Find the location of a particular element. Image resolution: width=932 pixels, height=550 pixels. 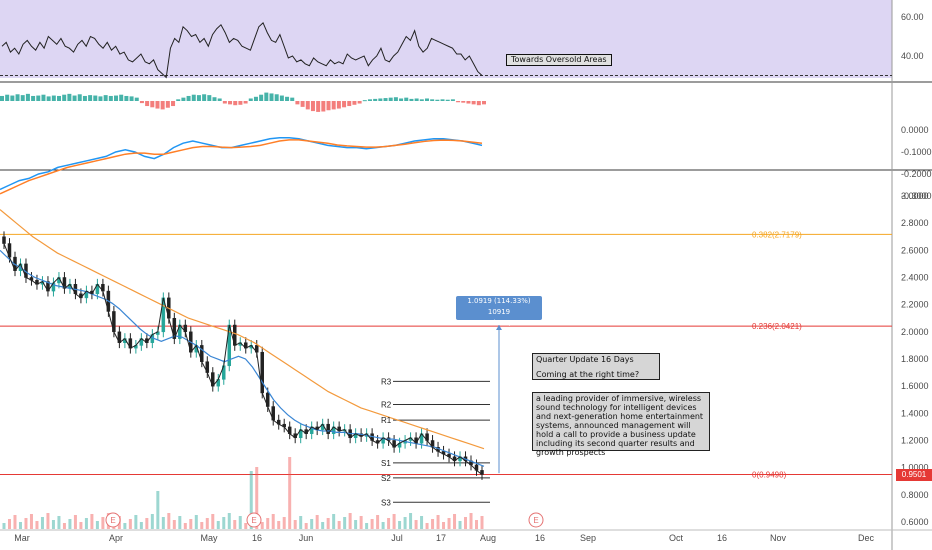

y-tick-label: 0.6000 is located at coordinates (915, 522).